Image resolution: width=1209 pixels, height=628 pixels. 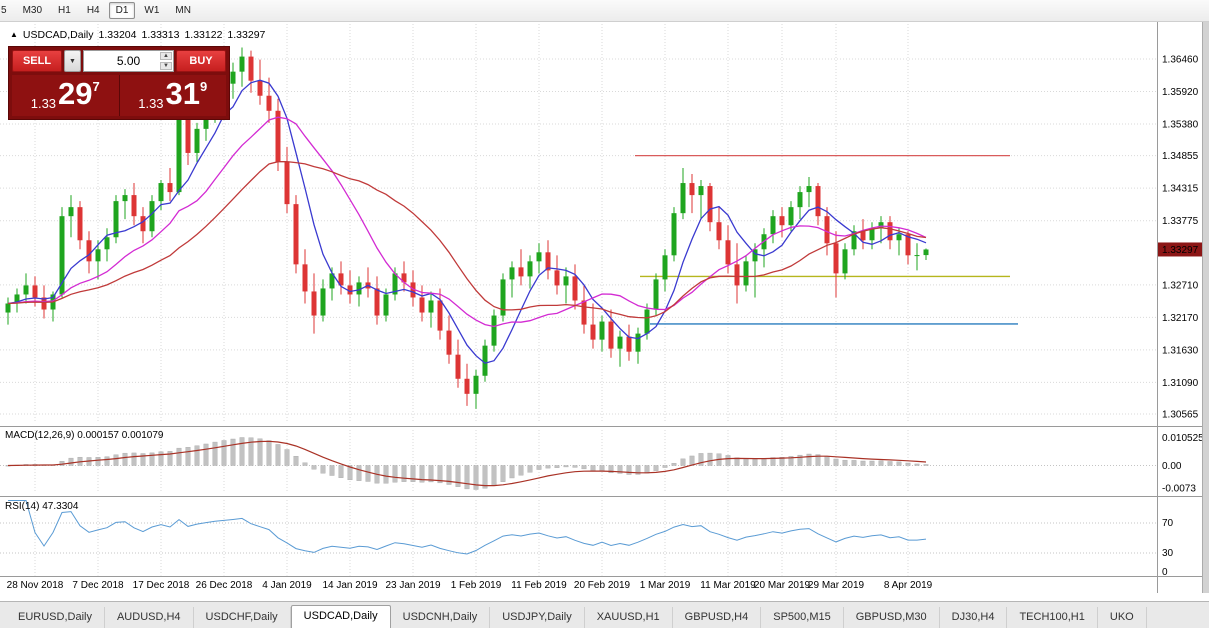 What do you see at coordinates (717, 617) in the screenshot?
I see `chart-tab-GBPUSD,H4: GBPUSD,H4` at bounding box center [717, 617].